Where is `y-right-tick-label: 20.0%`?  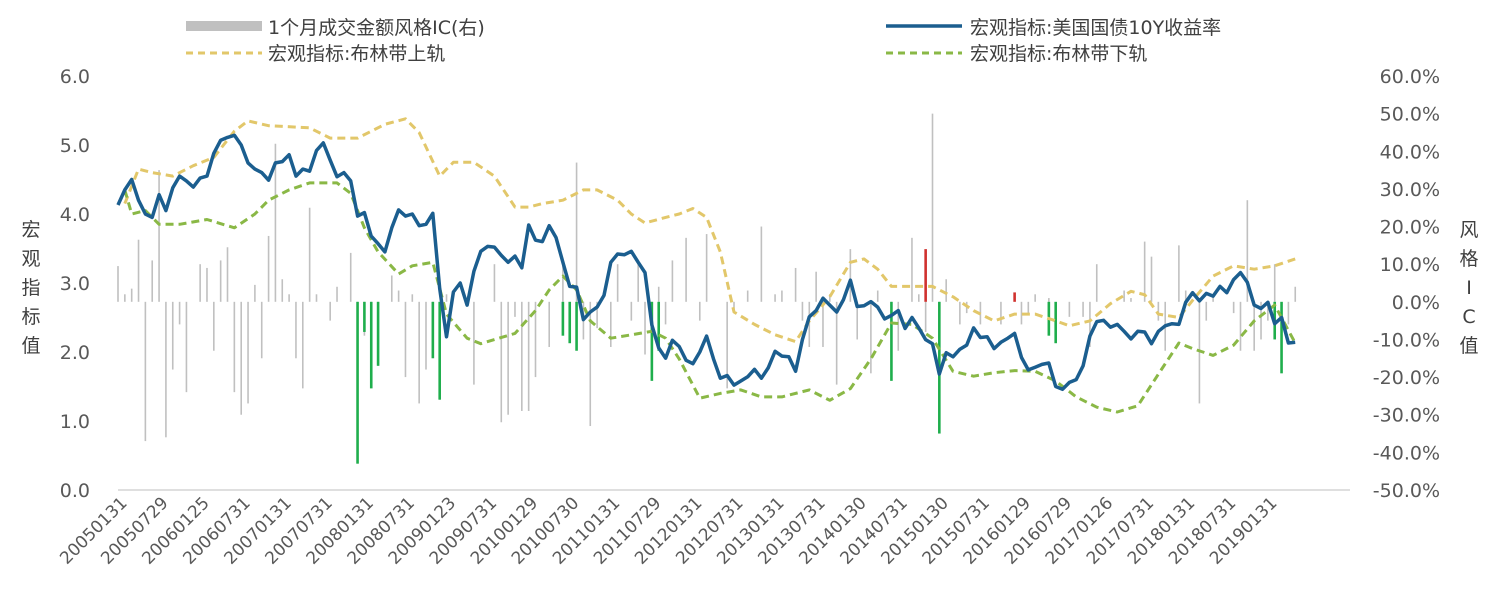
y-right-tick-label: 20.0% is located at coordinates (1410, 228).